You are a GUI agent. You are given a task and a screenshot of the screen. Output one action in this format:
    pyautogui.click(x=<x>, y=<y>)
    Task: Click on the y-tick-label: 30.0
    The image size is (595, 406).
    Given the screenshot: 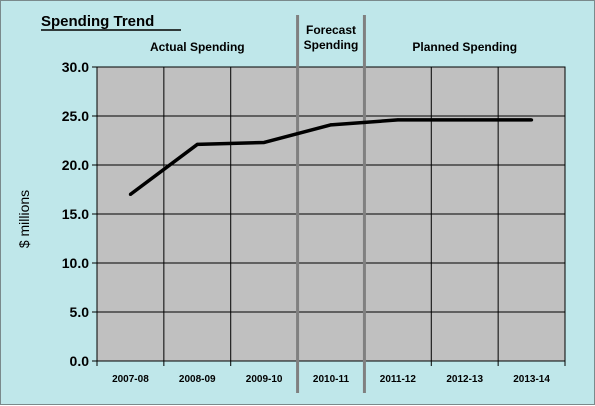 What is the action you would take?
    pyautogui.click(x=75, y=67)
    